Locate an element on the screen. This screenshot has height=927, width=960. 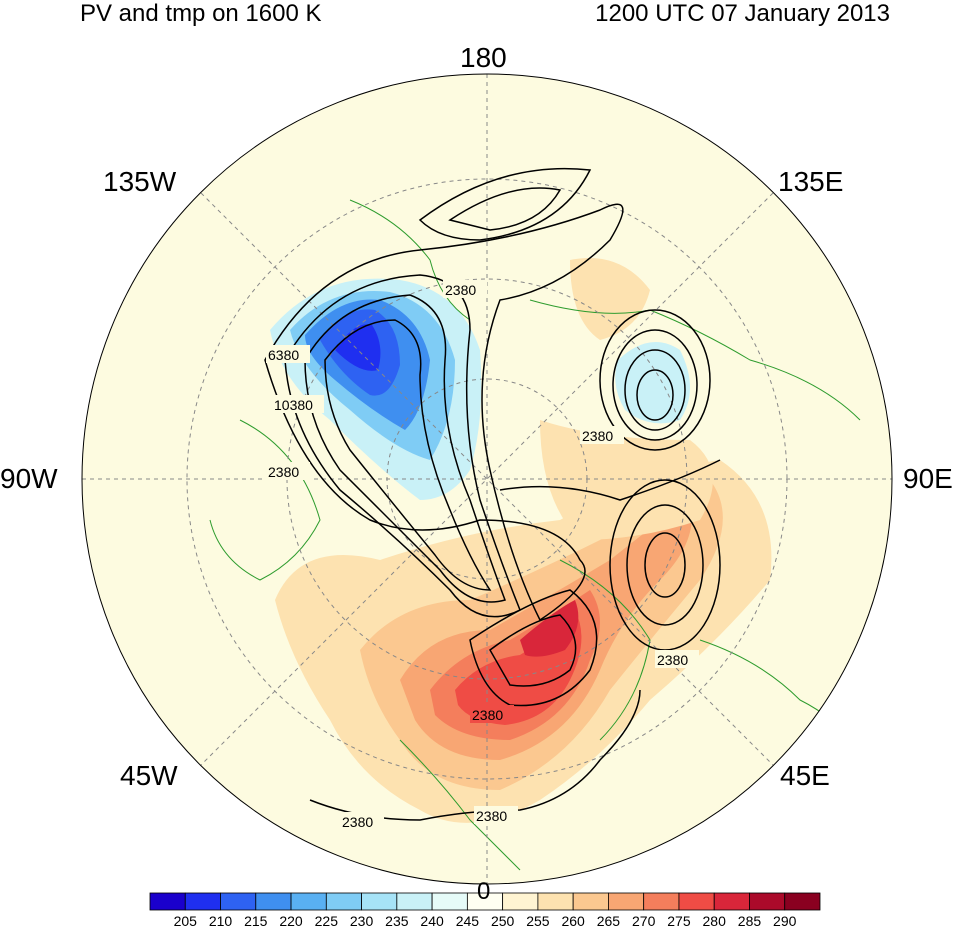
colorbar-tick-label: 255 is located at coordinates (538, 920).